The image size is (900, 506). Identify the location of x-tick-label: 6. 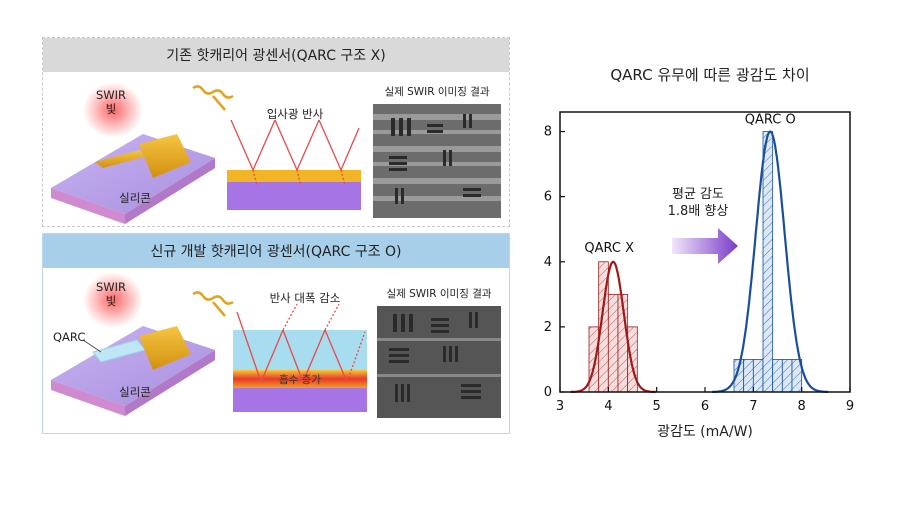
(705, 406).